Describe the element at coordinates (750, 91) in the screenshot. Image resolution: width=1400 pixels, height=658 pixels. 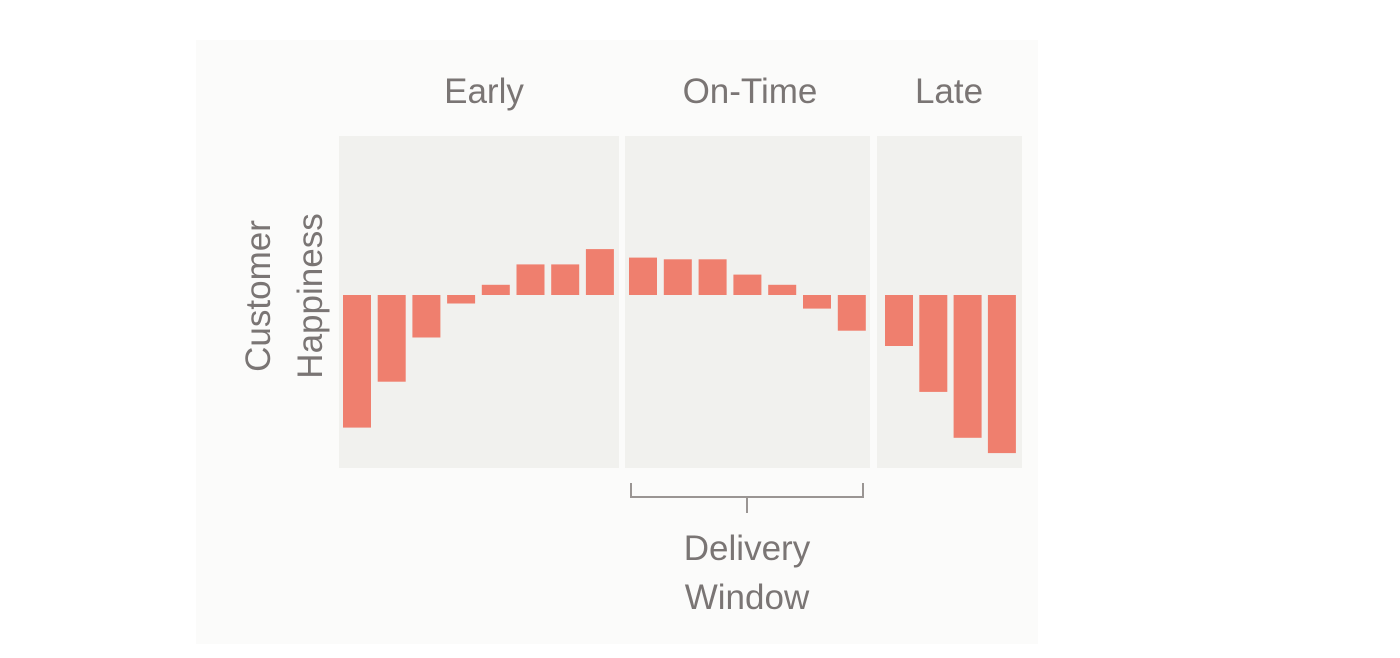
I see `panel-label-on-time: On-Time` at that location.